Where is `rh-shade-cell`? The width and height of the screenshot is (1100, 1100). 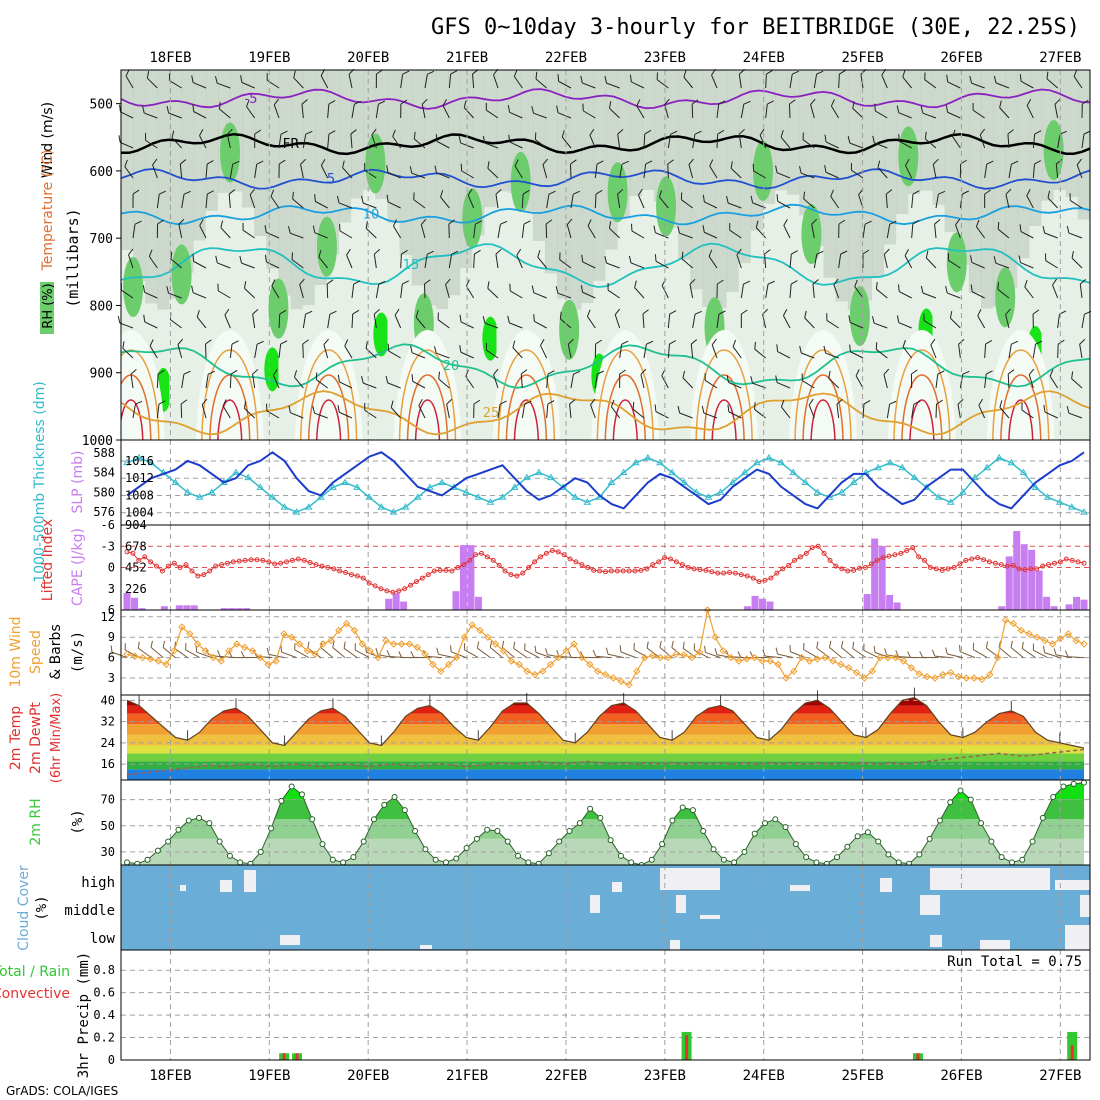
rh-shade-cell is located at coordinates (1024, 164).